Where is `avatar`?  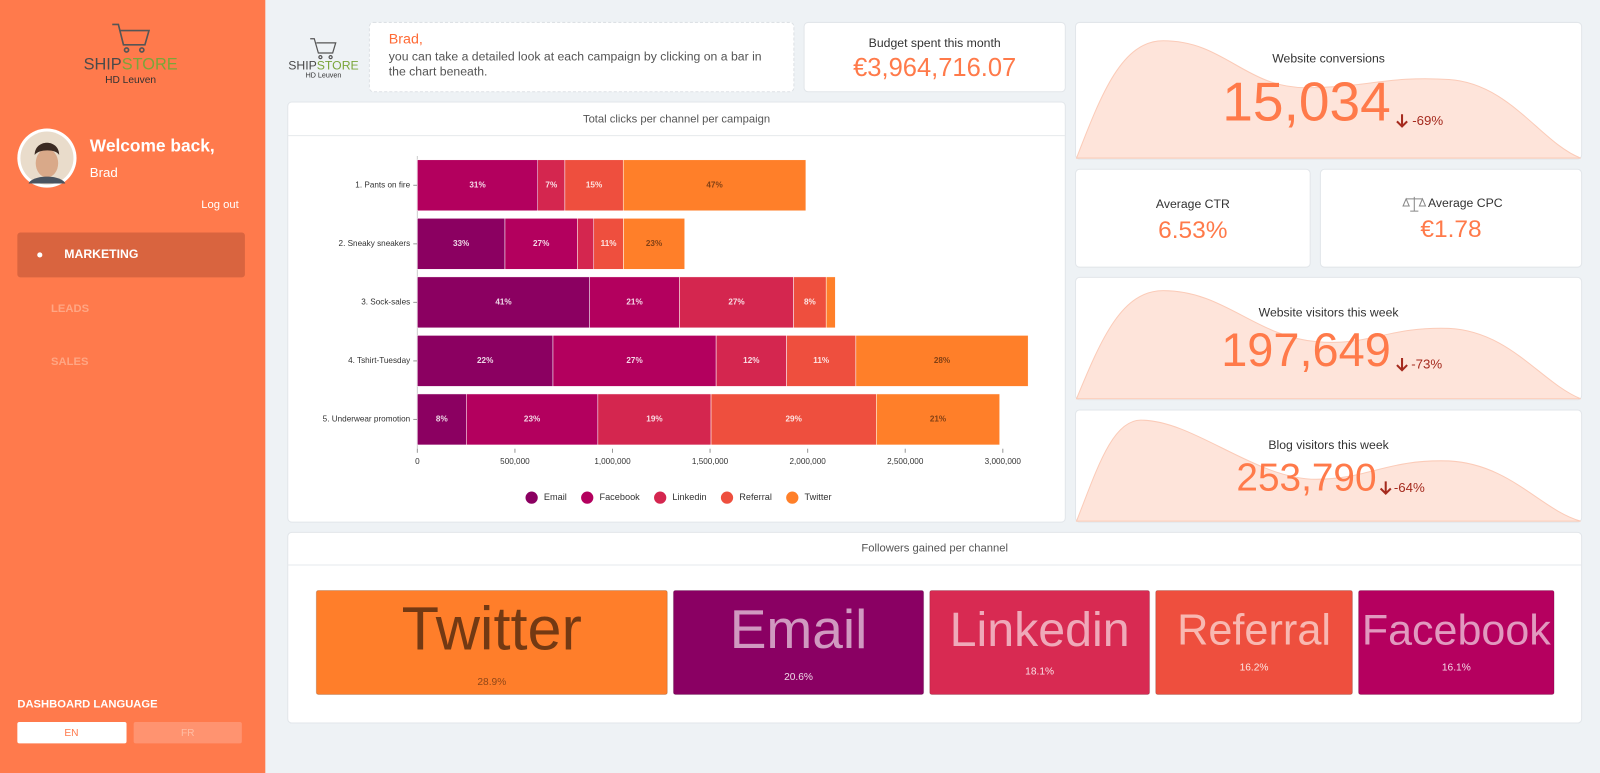 avatar is located at coordinates (47, 158).